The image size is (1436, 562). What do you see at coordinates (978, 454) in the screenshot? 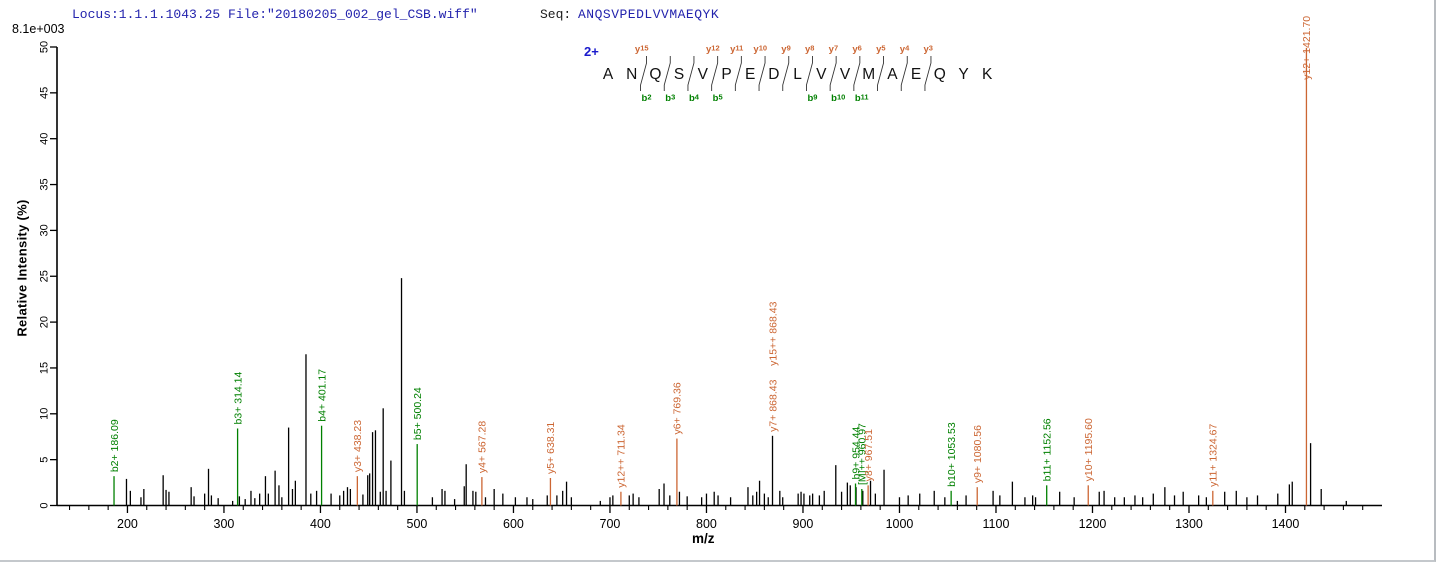
I see `peak-label: y9+ 1080.56` at bounding box center [978, 454].